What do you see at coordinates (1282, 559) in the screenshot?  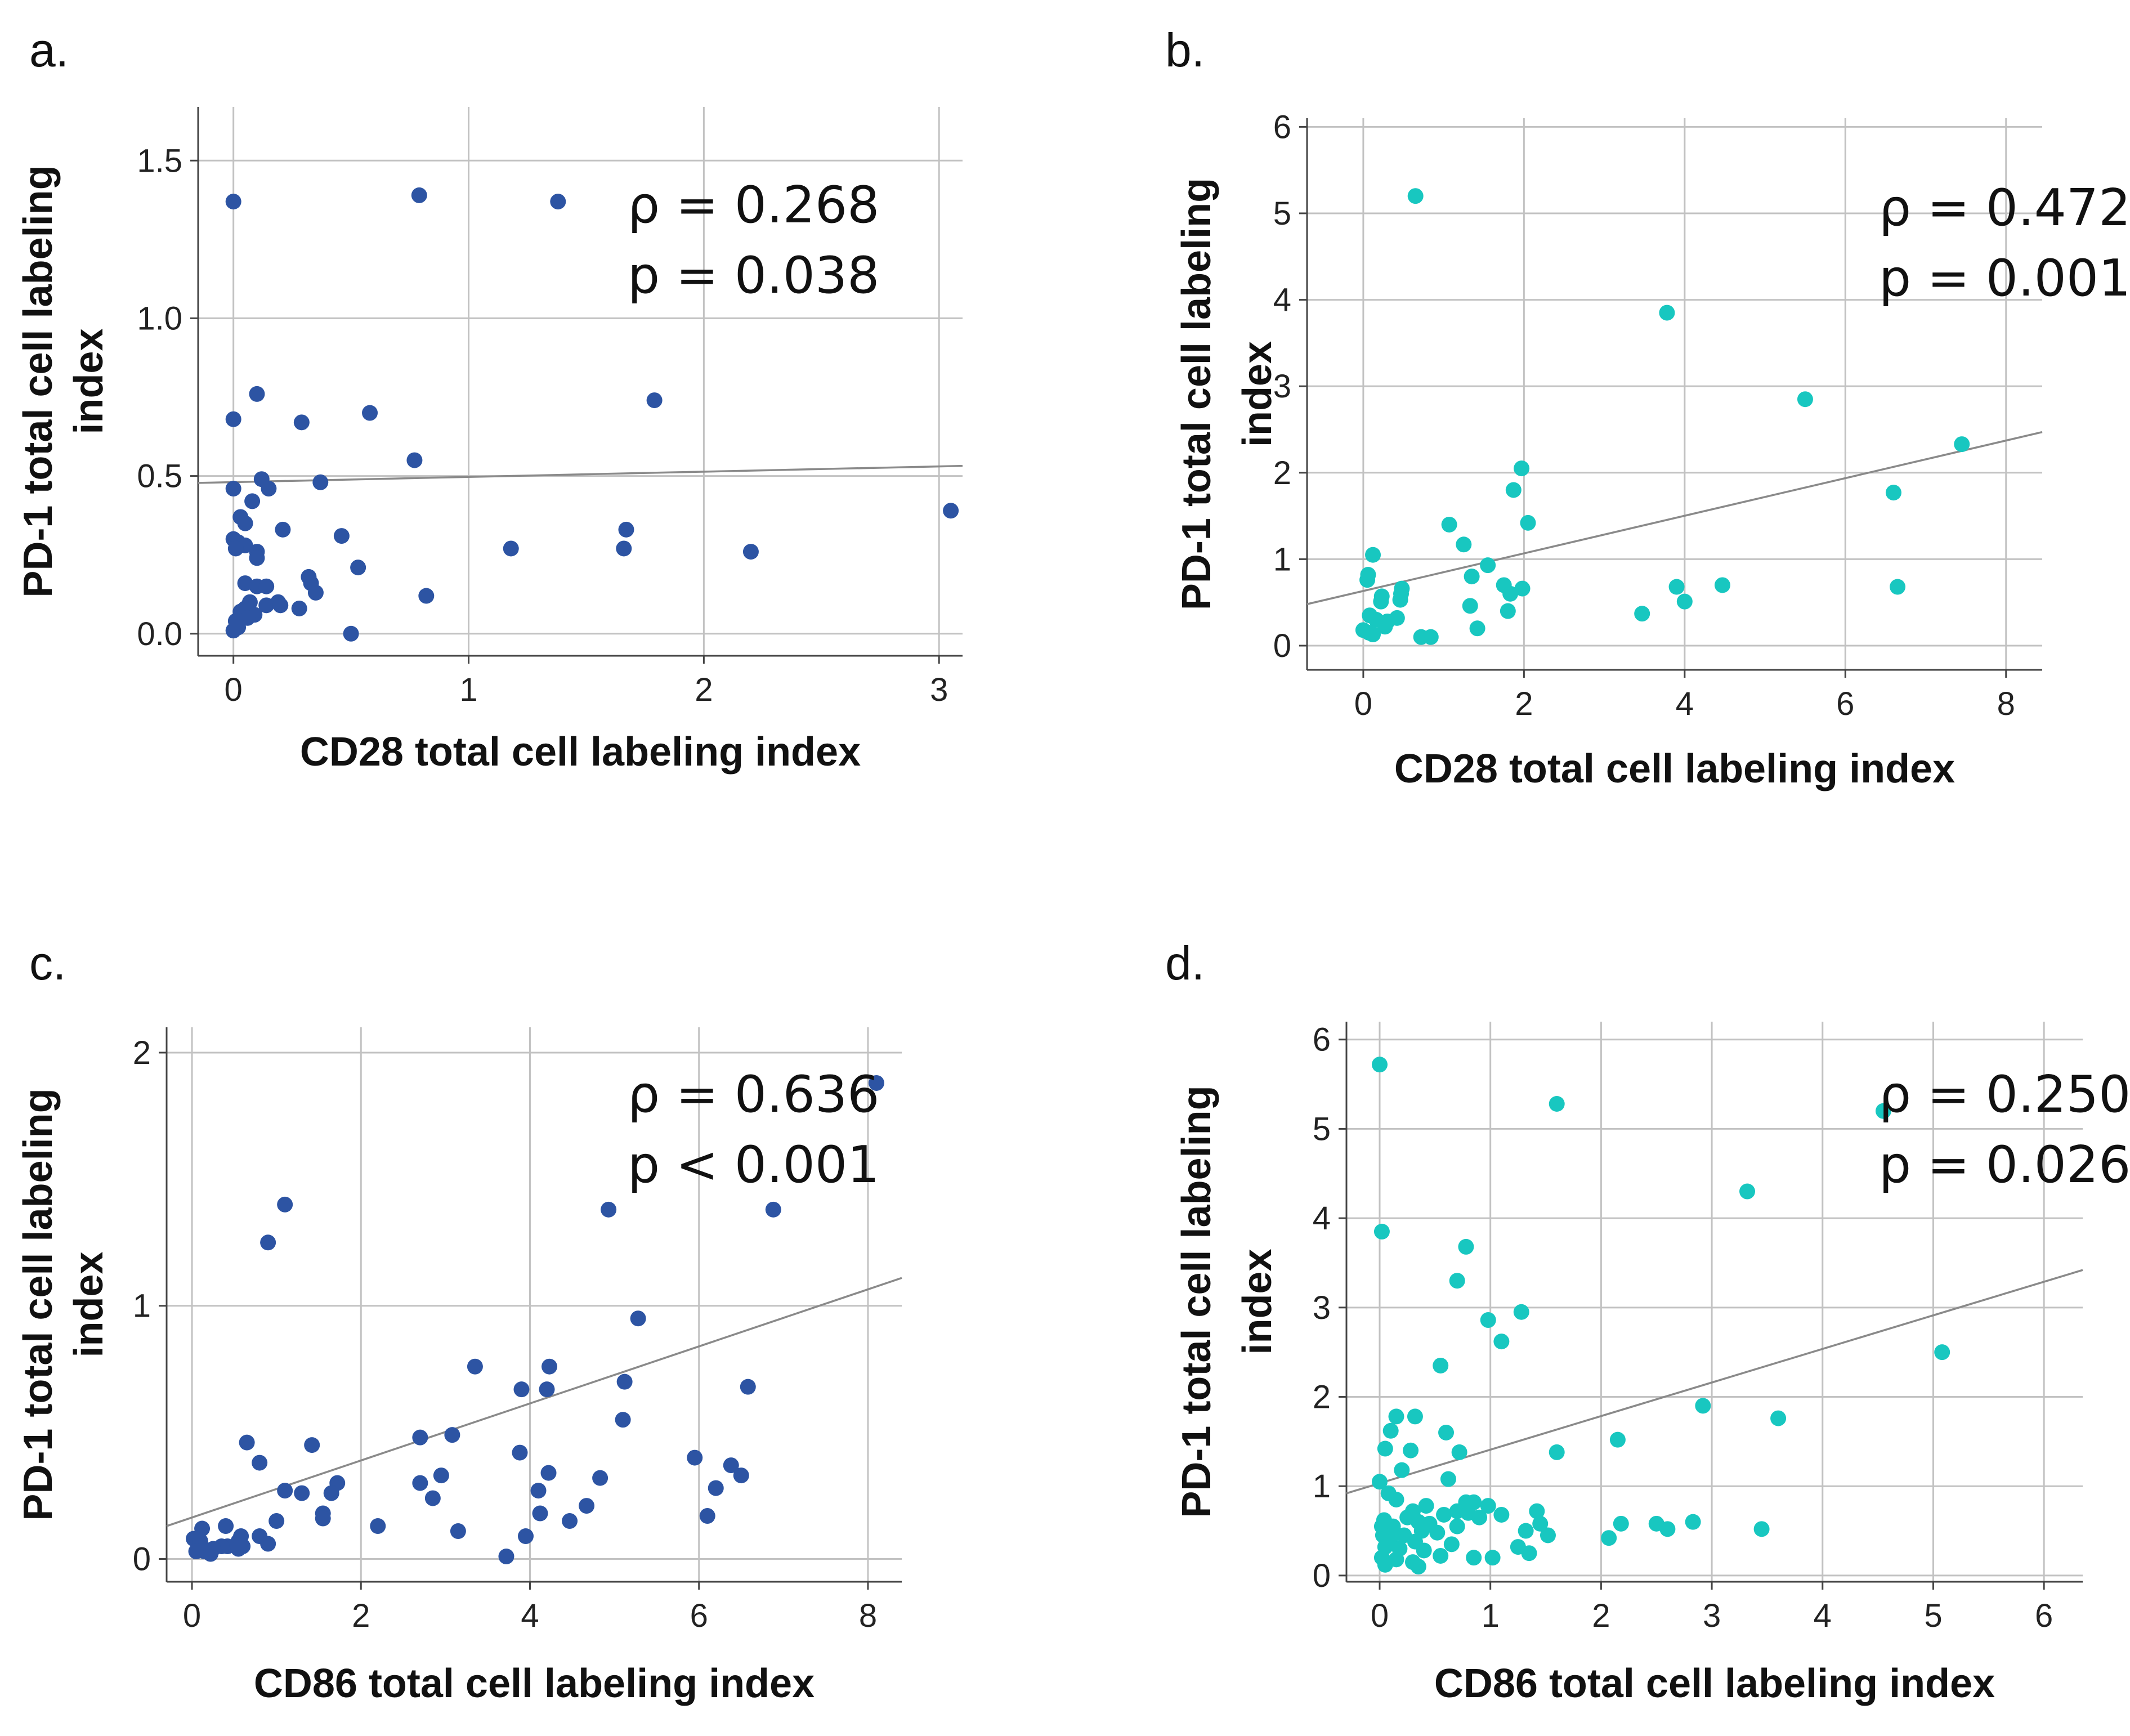 I see `y-tick-label: 1` at bounding box center [1282, 559].